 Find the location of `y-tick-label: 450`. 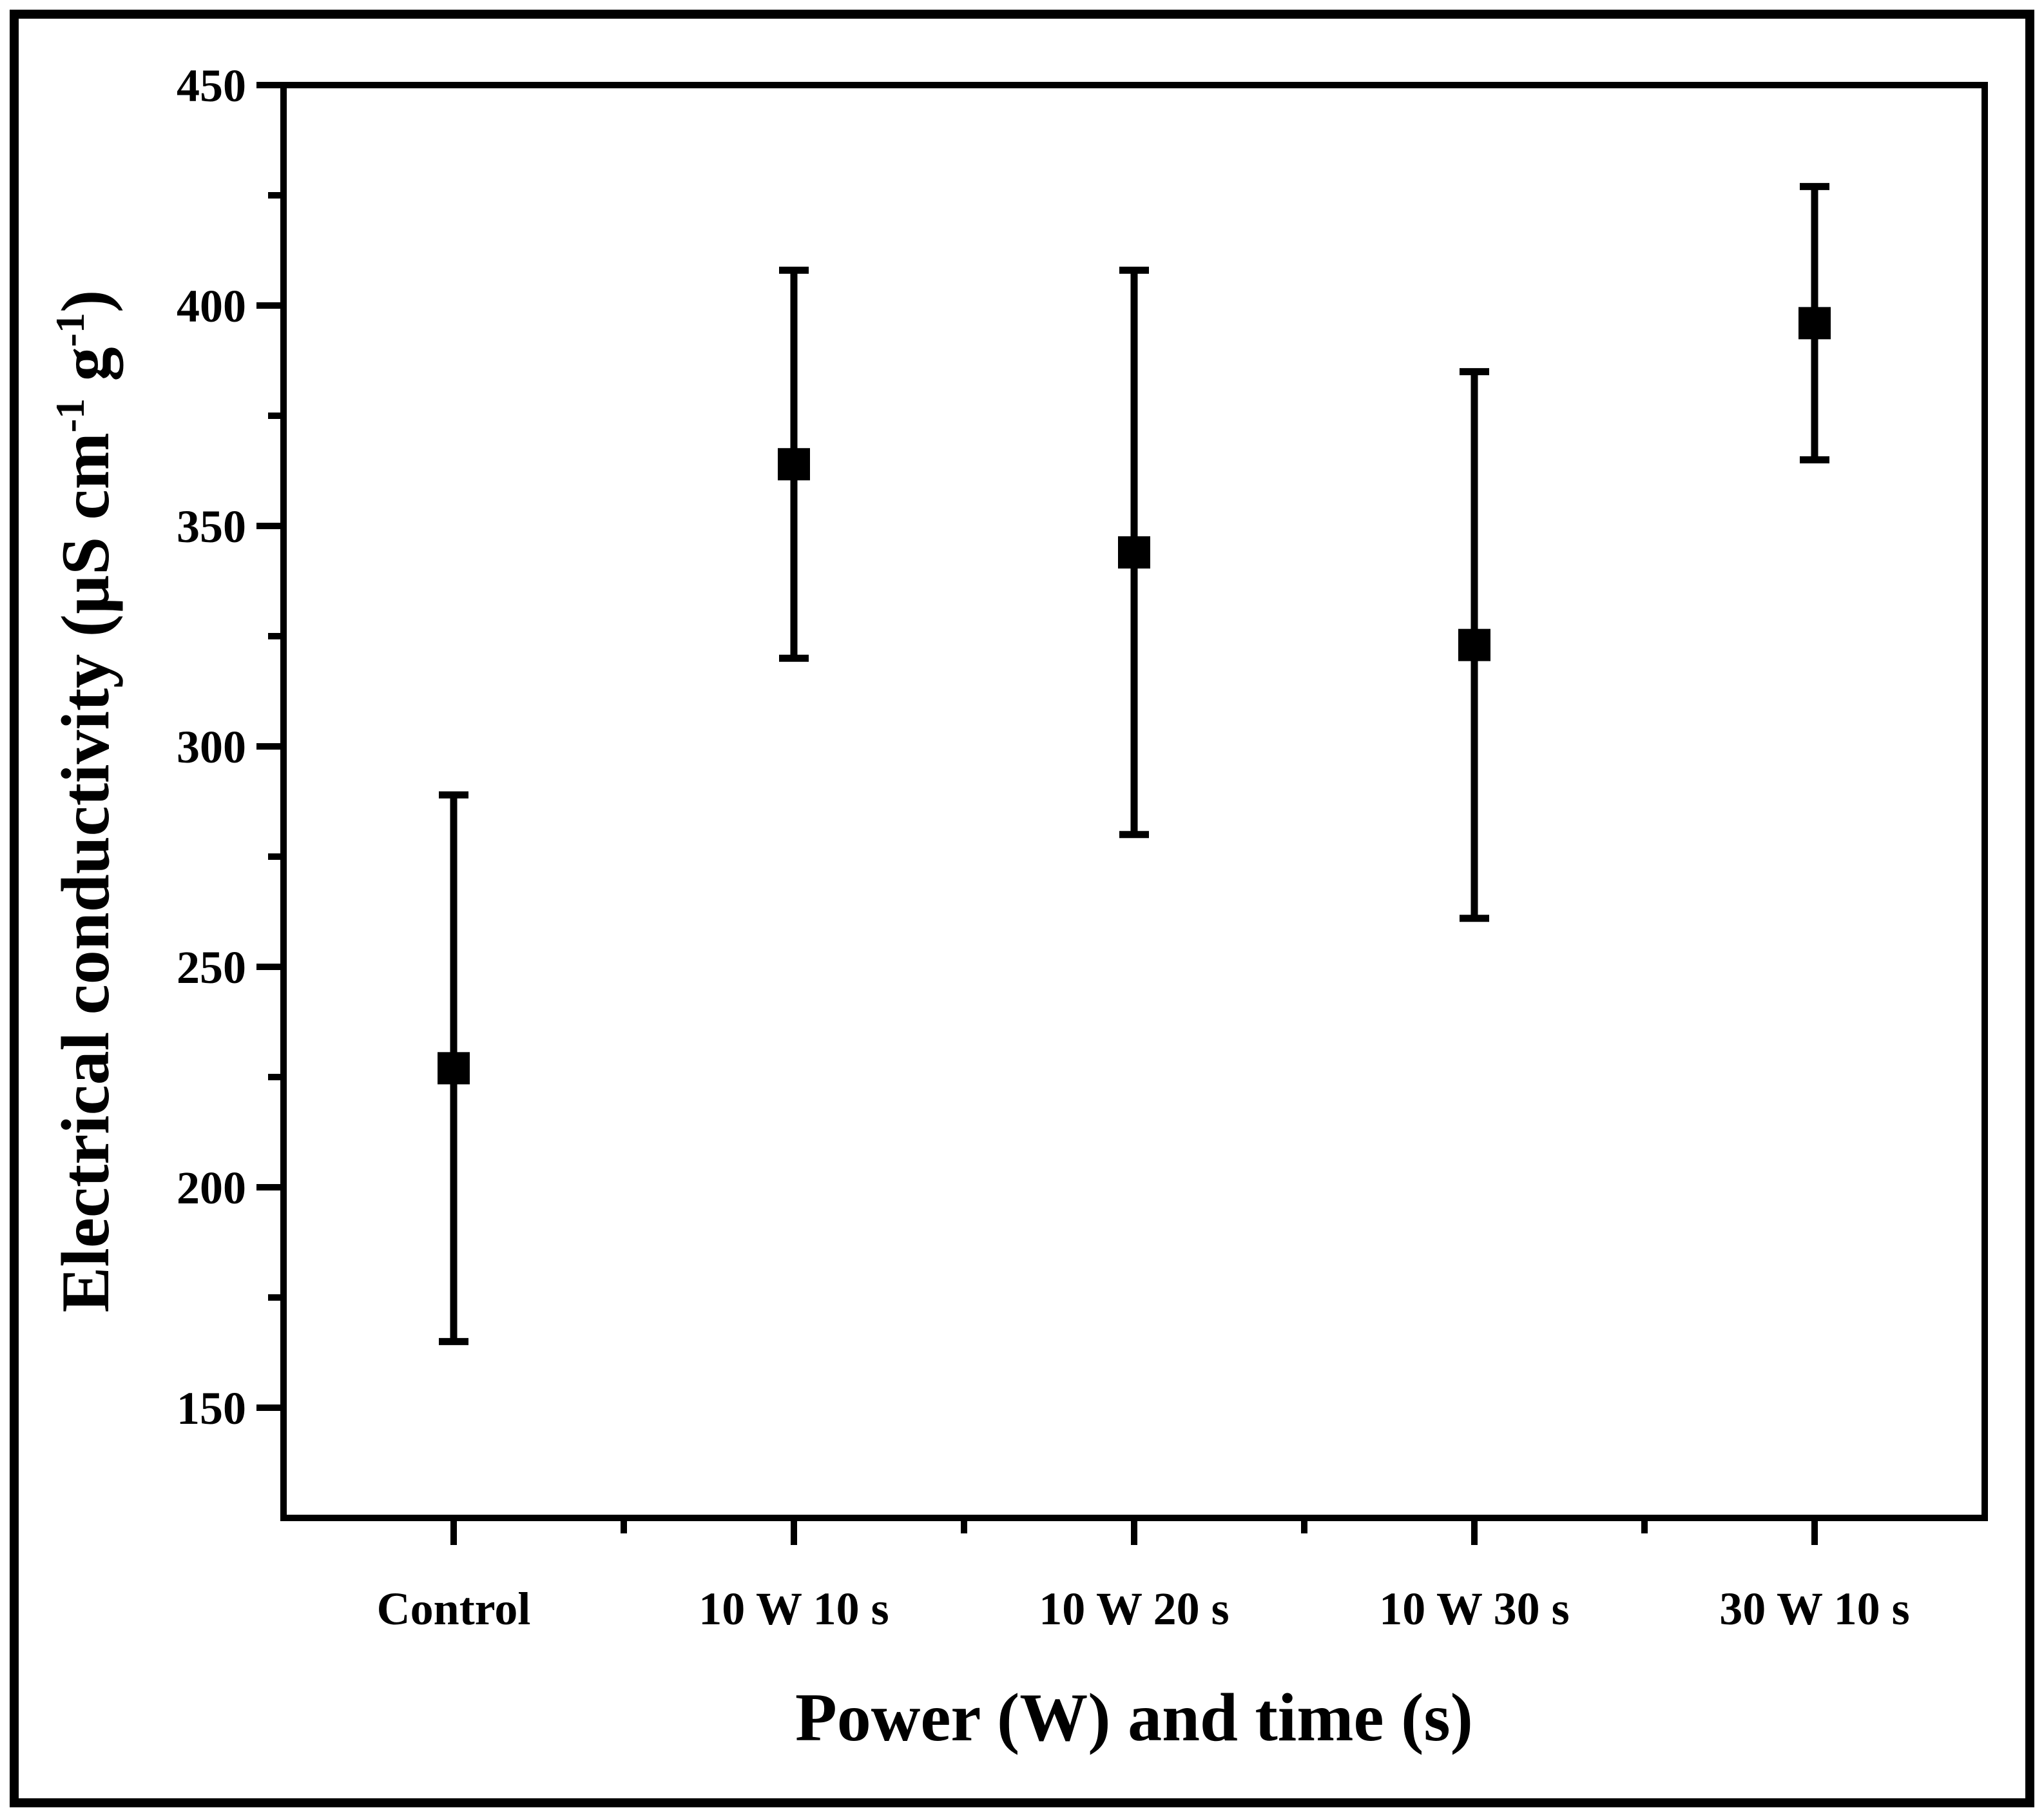

y-tick-label: 450 is located at coordinates (211, 86).